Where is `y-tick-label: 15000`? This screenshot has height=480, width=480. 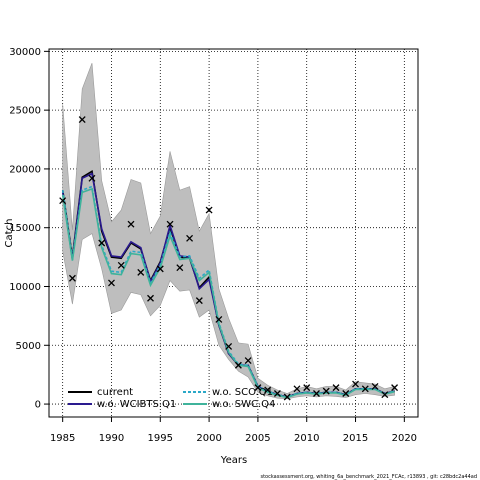 y-tick-label: 15000 is located at coordinates (25, 228).